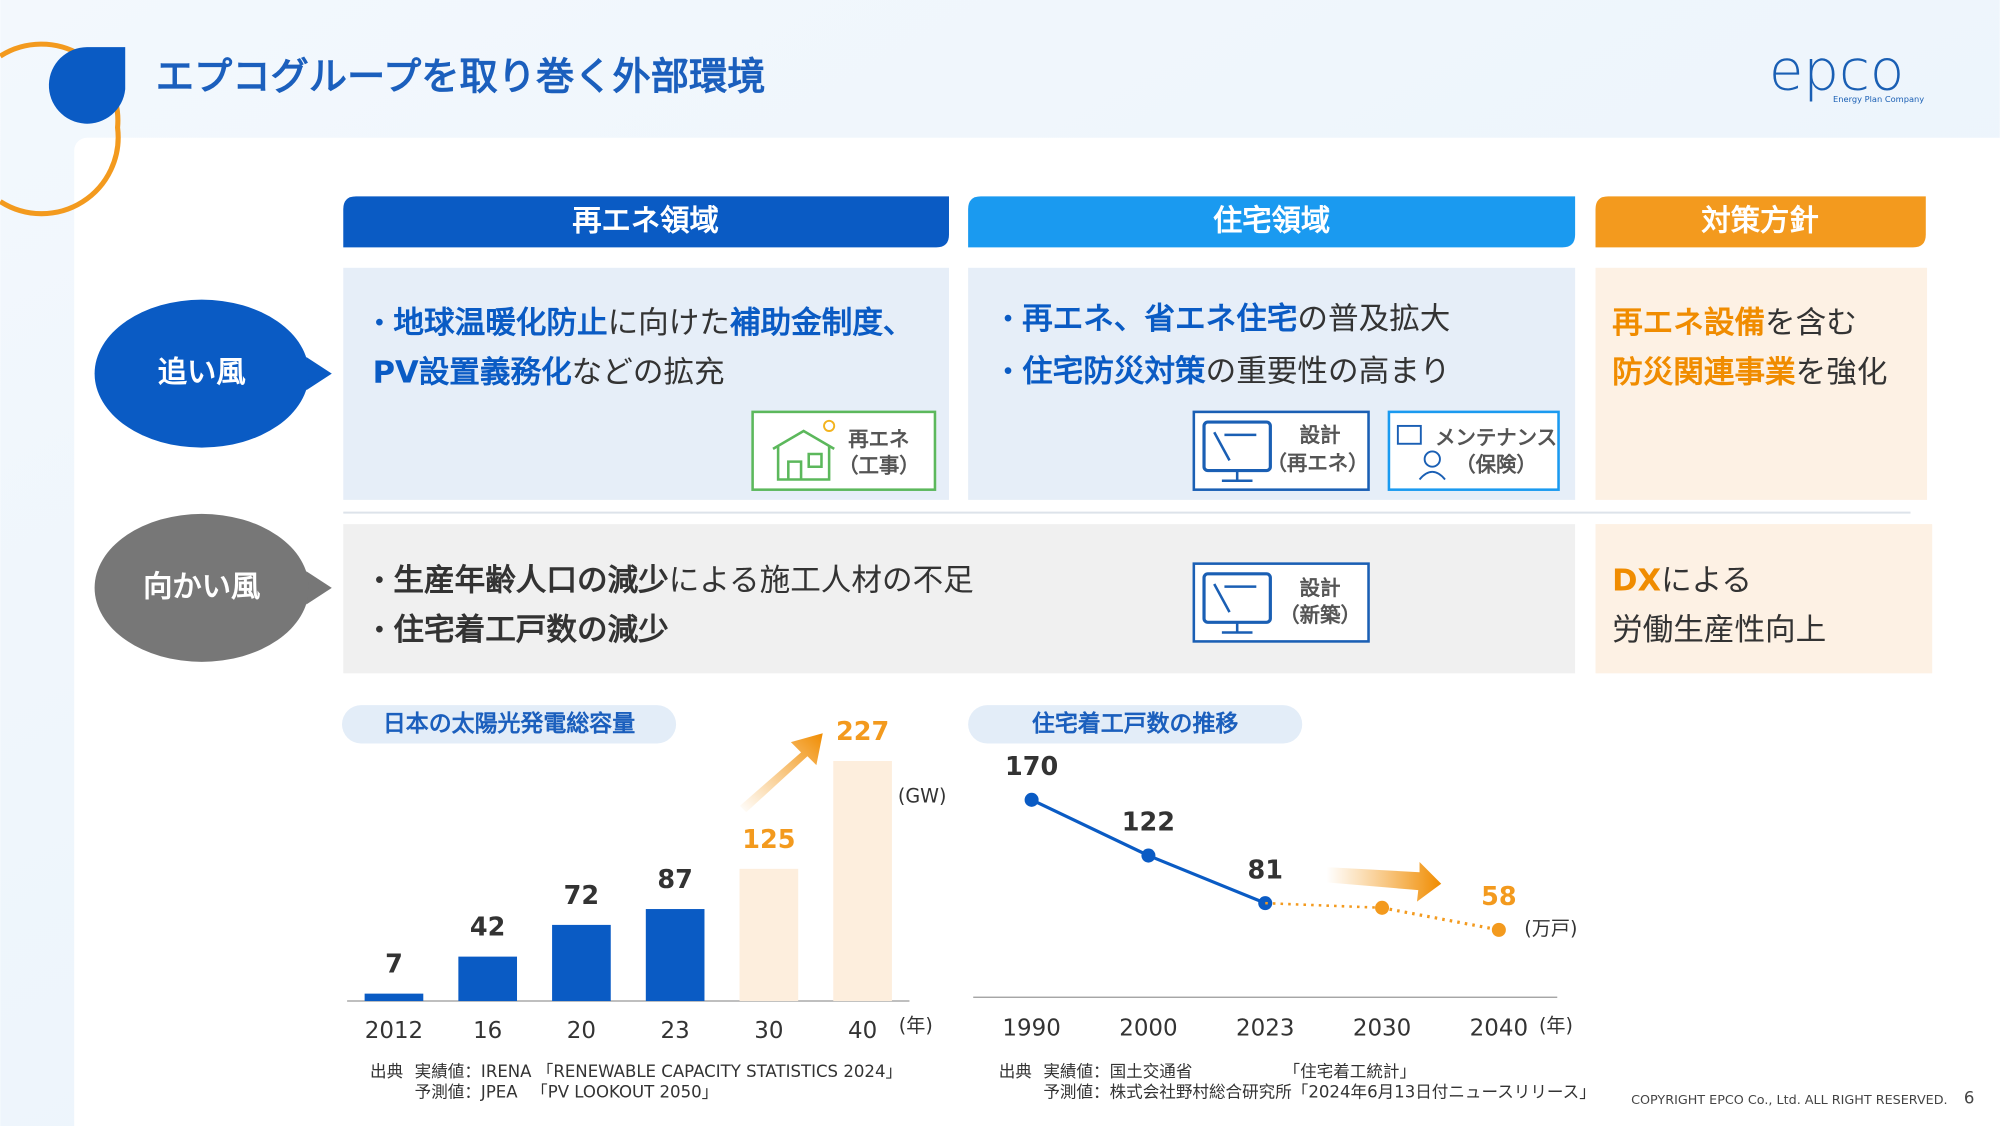  Describe the element at coordinates (879, 466) in the screenshot. I see `badge-label: （工事）` at that location.